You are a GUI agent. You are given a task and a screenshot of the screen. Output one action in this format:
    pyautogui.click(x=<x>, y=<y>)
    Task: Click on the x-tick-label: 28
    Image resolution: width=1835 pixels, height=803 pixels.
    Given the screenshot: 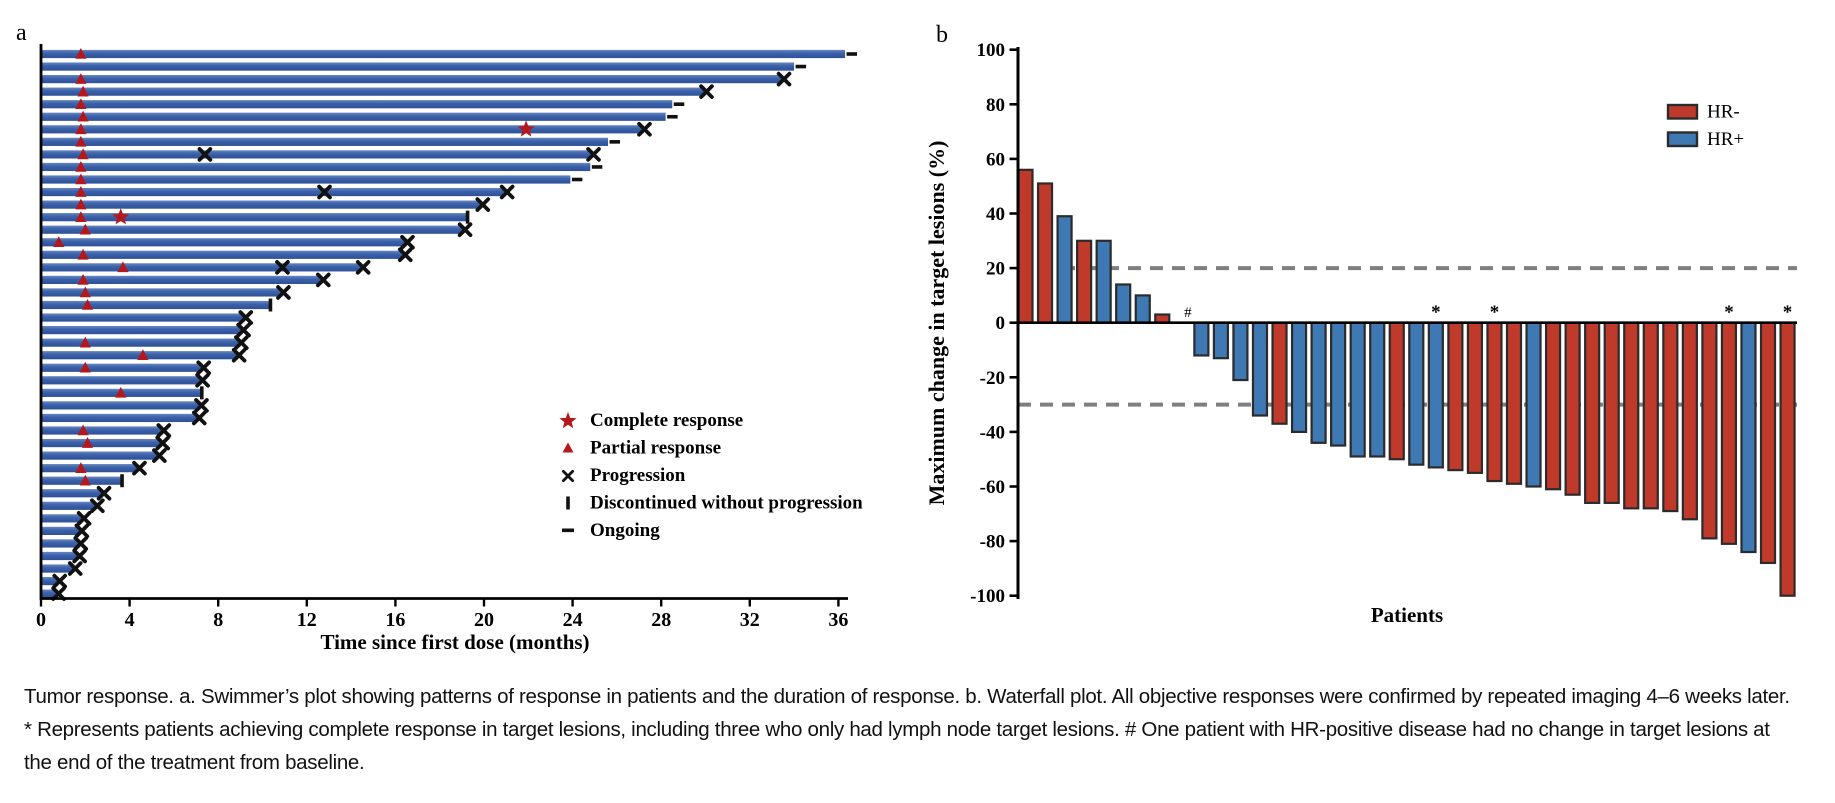 What is the action you would take?
    pyautogui.click(x=661, y=620)
    